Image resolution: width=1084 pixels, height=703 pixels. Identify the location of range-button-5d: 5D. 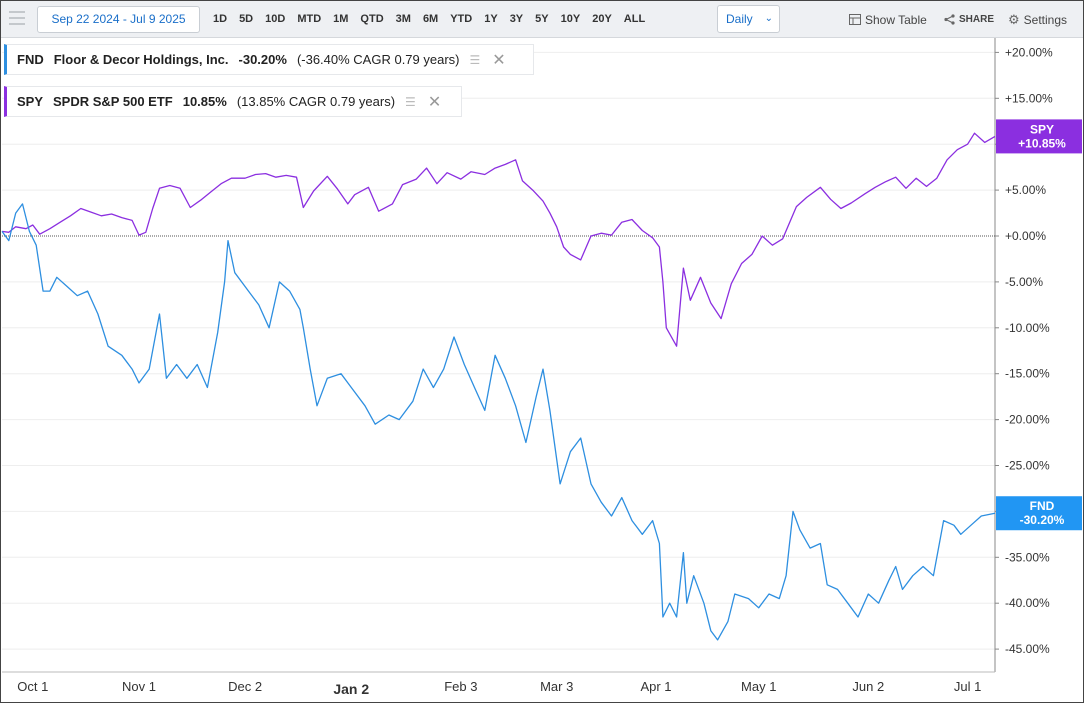
(246, 19).